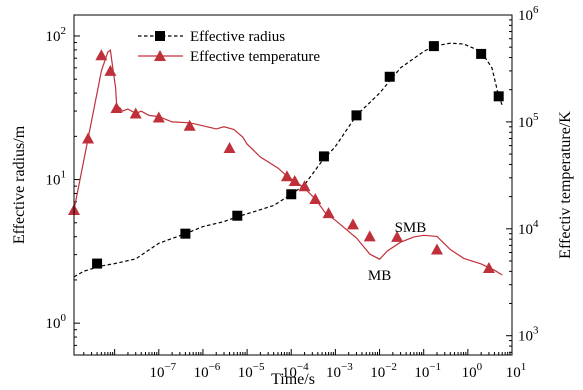  I want to click on x-tick-label: 10⁰, so click(472, 371).